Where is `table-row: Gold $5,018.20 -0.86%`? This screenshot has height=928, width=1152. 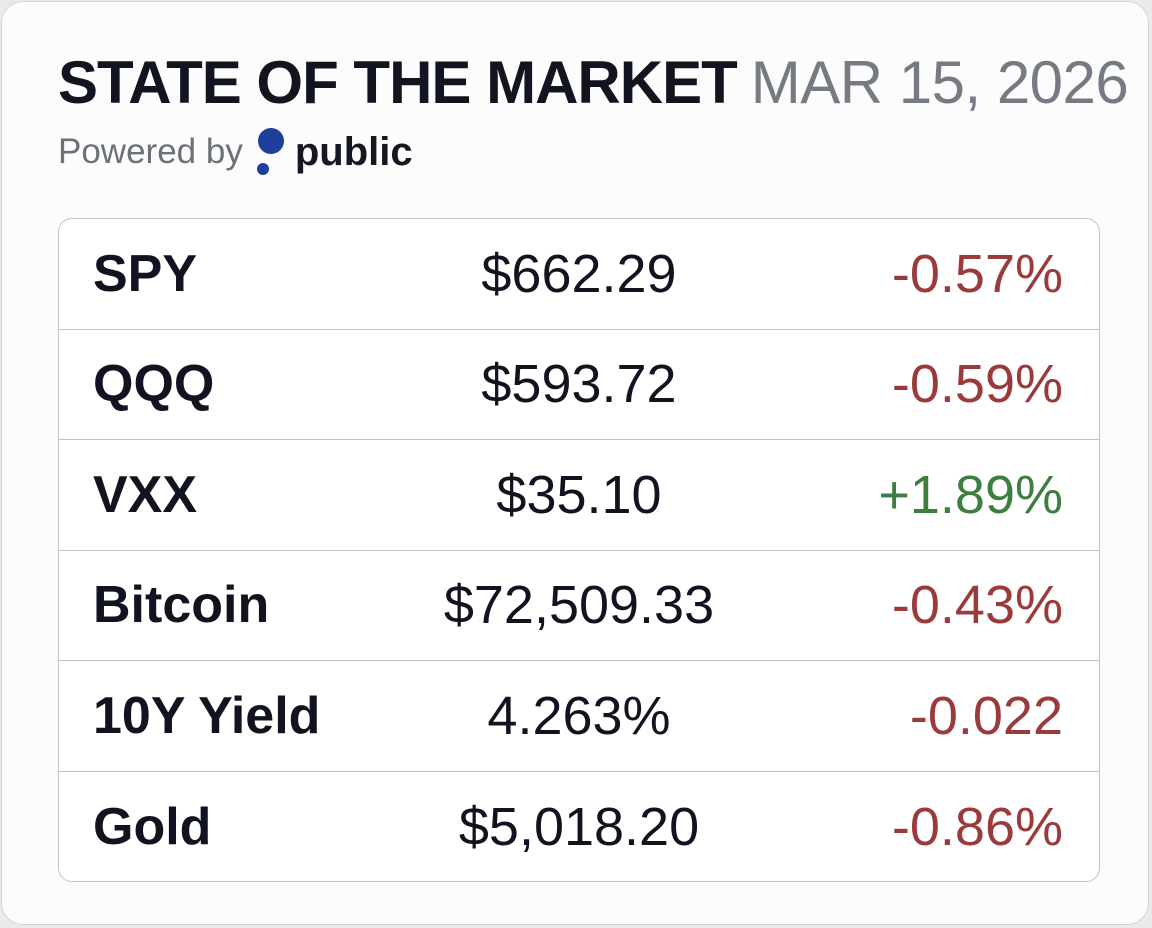
table-row: Gold $5,018.20 -0.86% is located at coordinates (579, 827).